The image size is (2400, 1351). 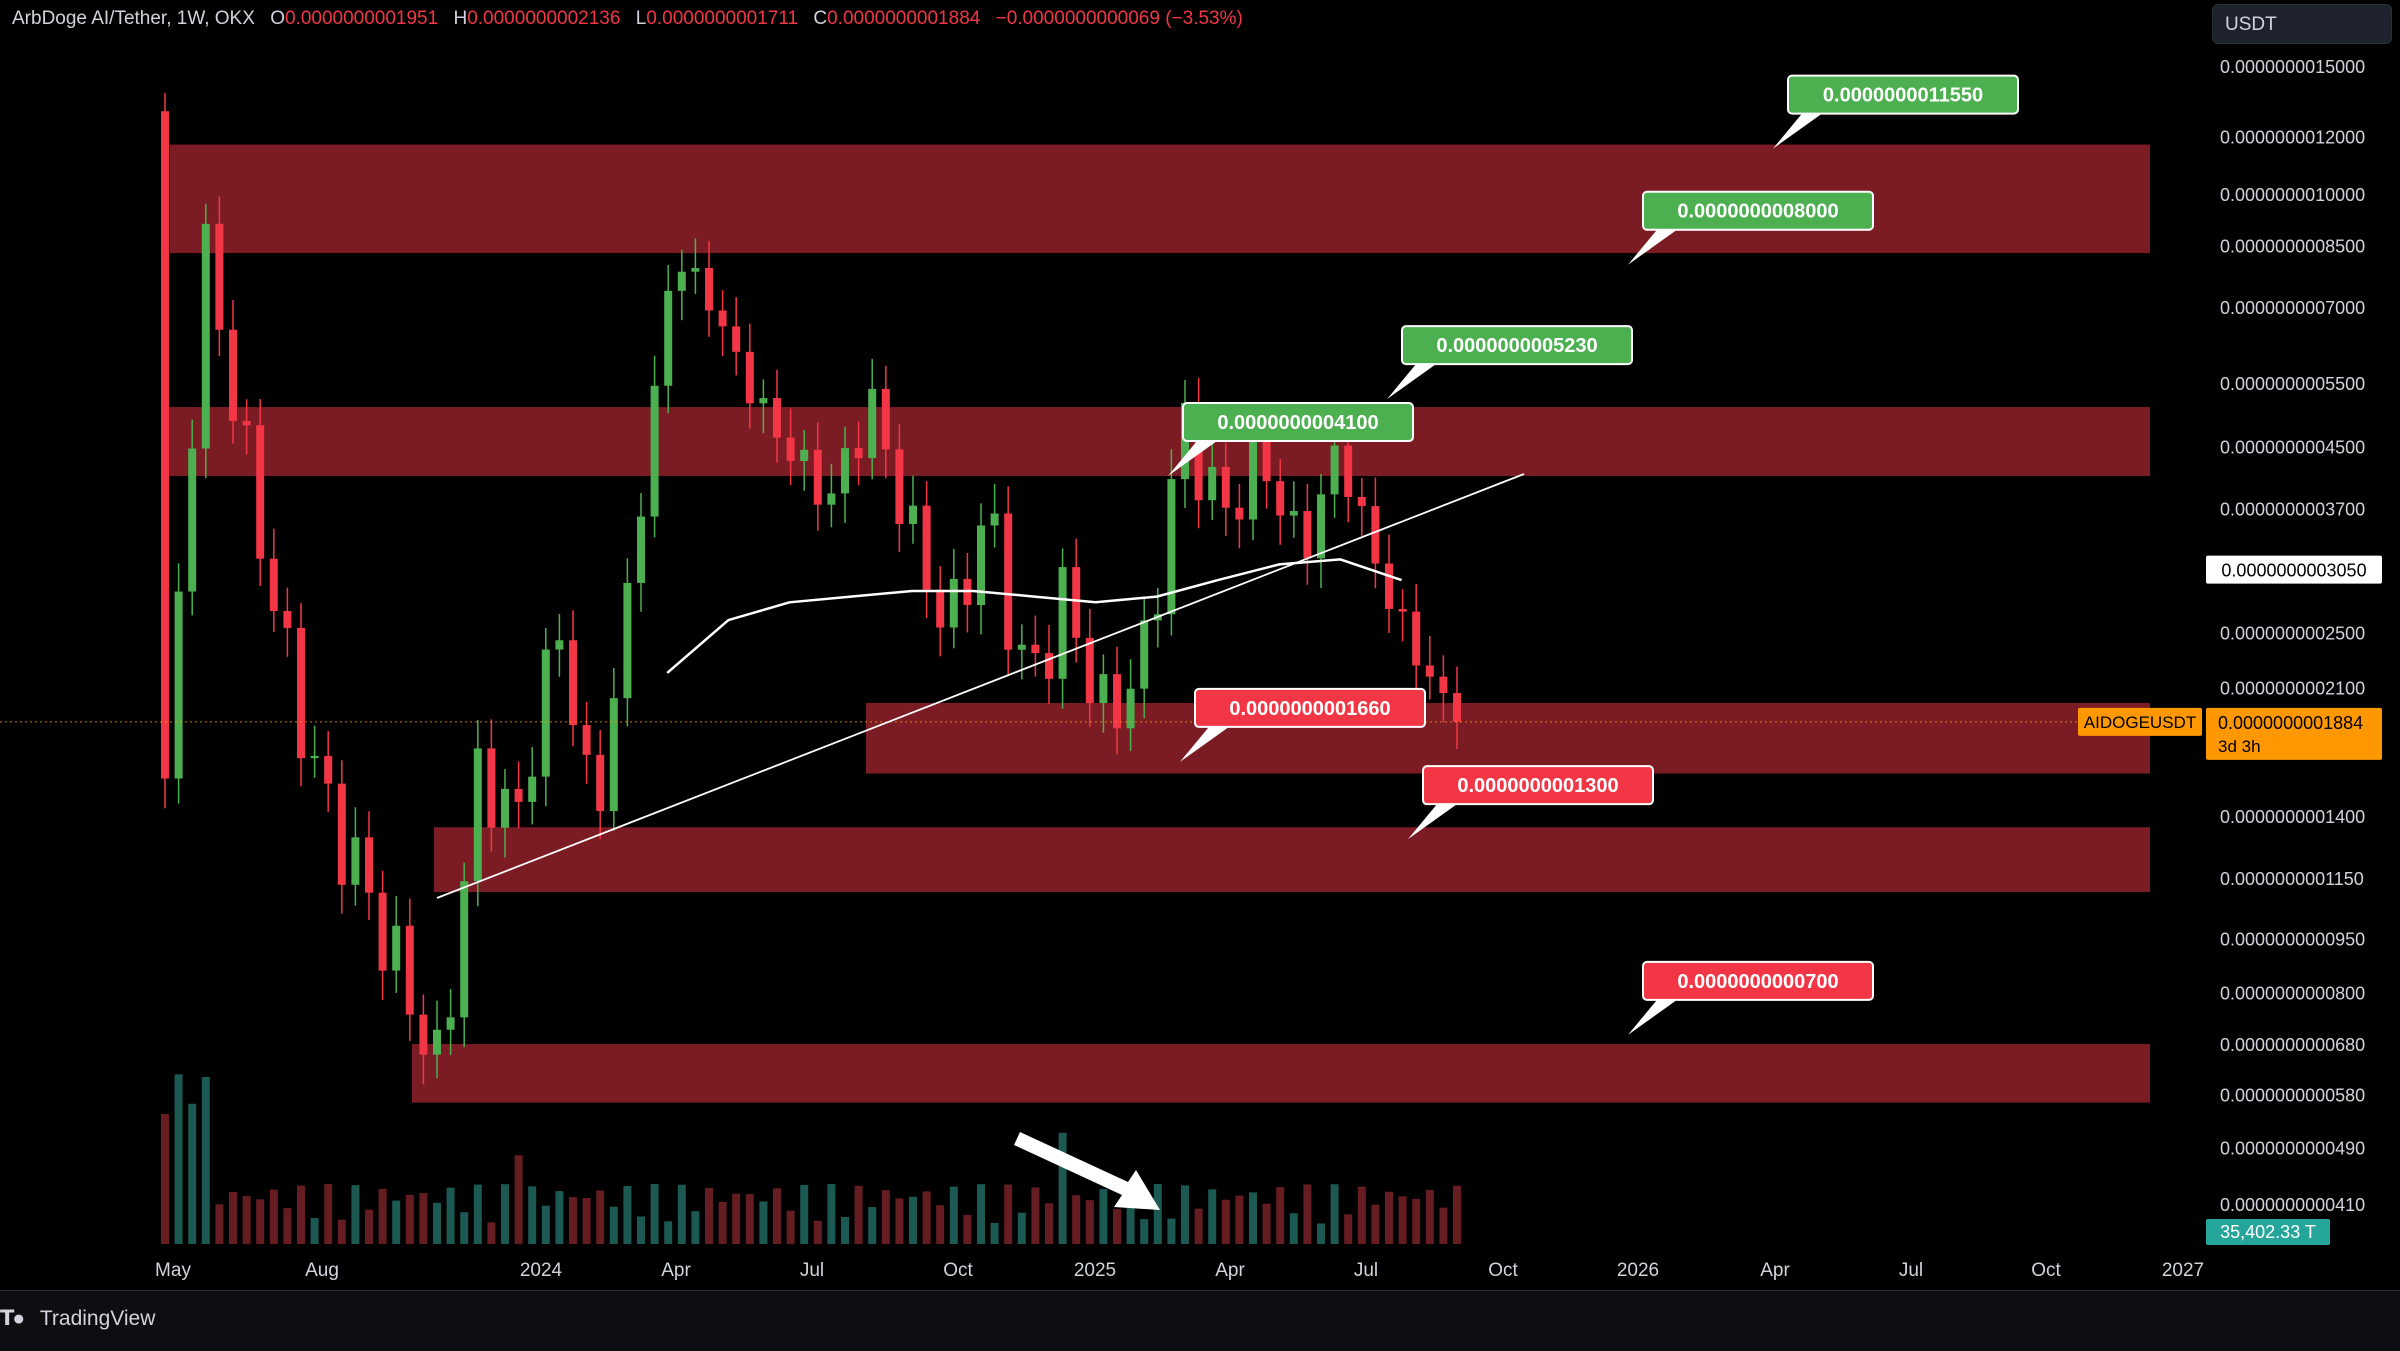 I want to click on y-tick-11: 0.0000000001150, so click(x=2292, y=879).